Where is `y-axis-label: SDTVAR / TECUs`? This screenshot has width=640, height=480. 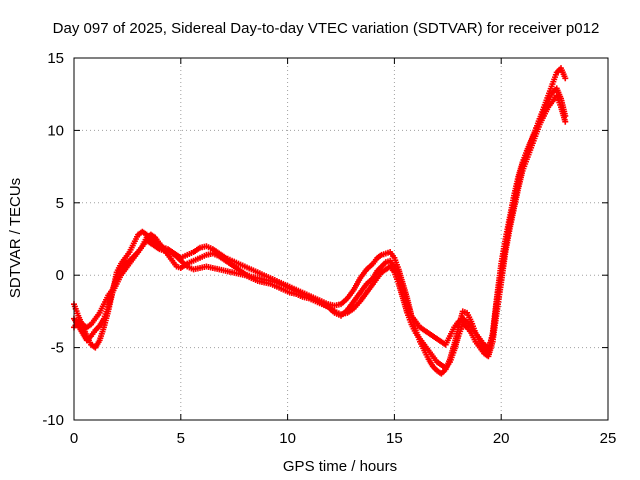
y-axis-label: SDTVAR / TECUs is located at coordinates (15, 238).